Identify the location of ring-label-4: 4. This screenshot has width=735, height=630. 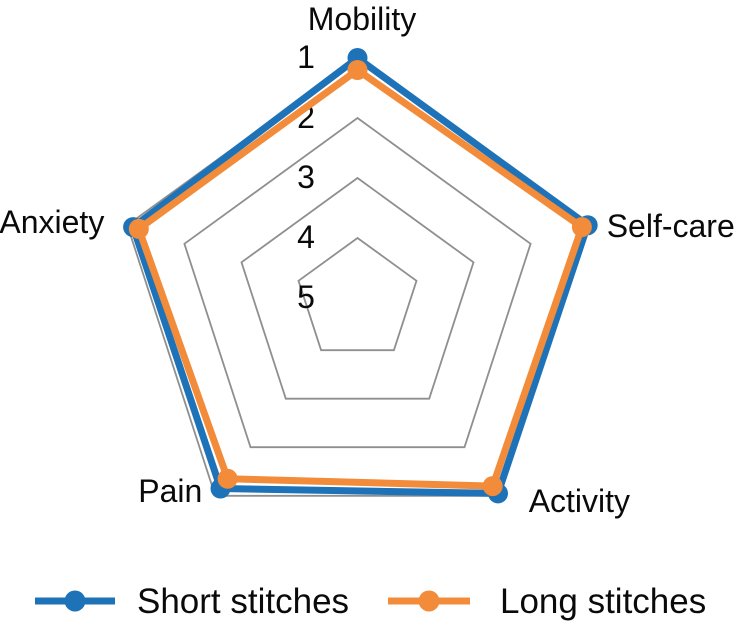
(306, 237).